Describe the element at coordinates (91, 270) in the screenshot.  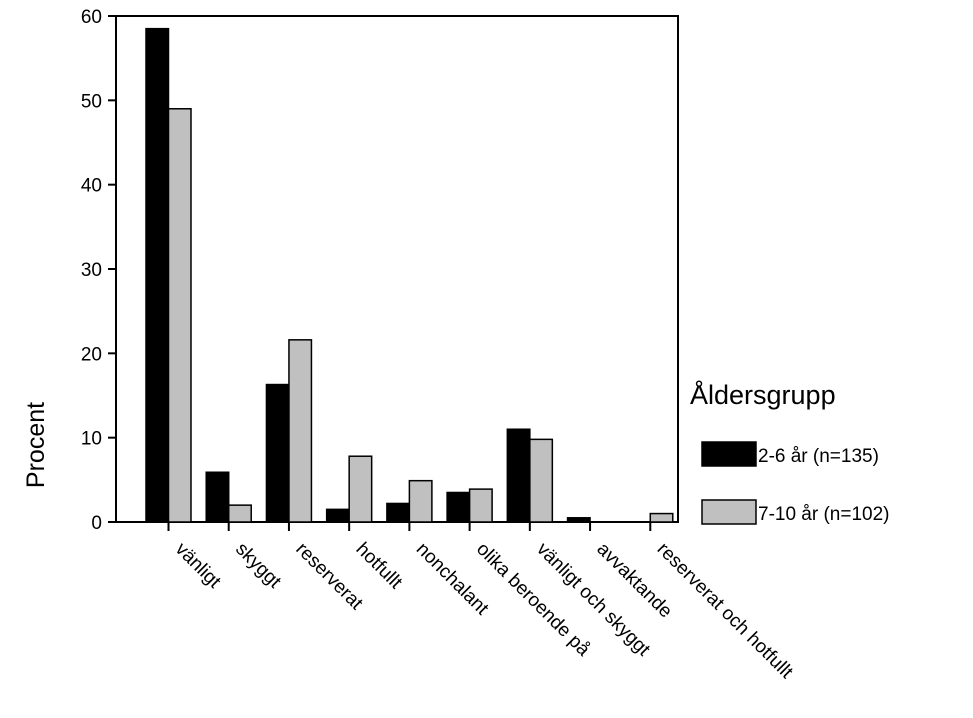
I see `y-tick-label: 30` at that location.